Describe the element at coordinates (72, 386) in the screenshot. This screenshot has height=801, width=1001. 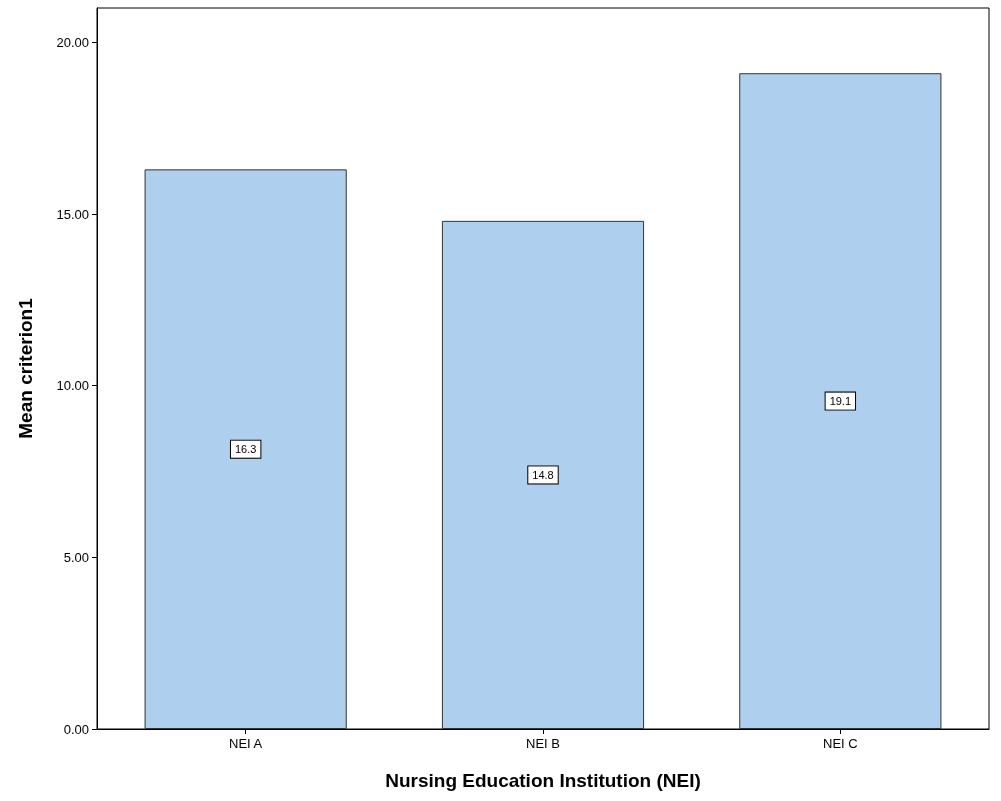
I see `y-tick-label: 10.00` at that location.